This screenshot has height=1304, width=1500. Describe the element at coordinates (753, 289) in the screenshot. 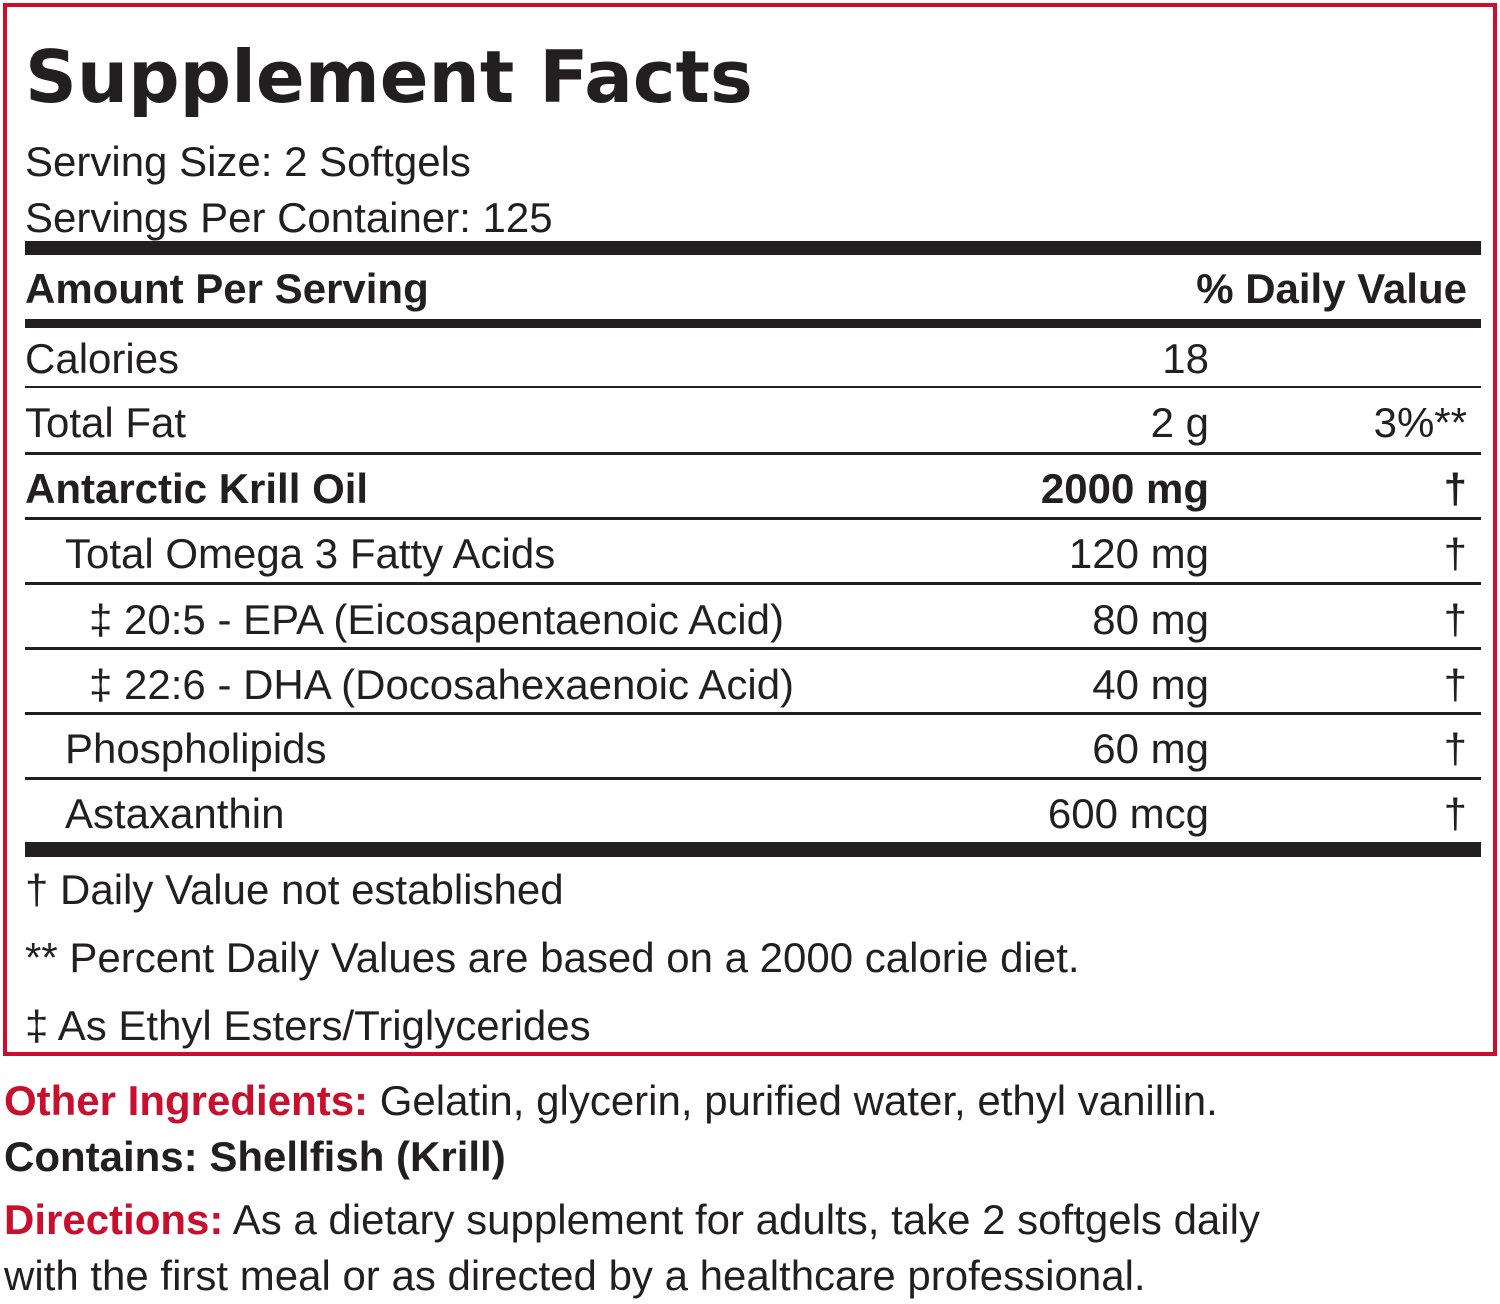

I see `header-row: Amount Per Serving % Daily Value` at that location.